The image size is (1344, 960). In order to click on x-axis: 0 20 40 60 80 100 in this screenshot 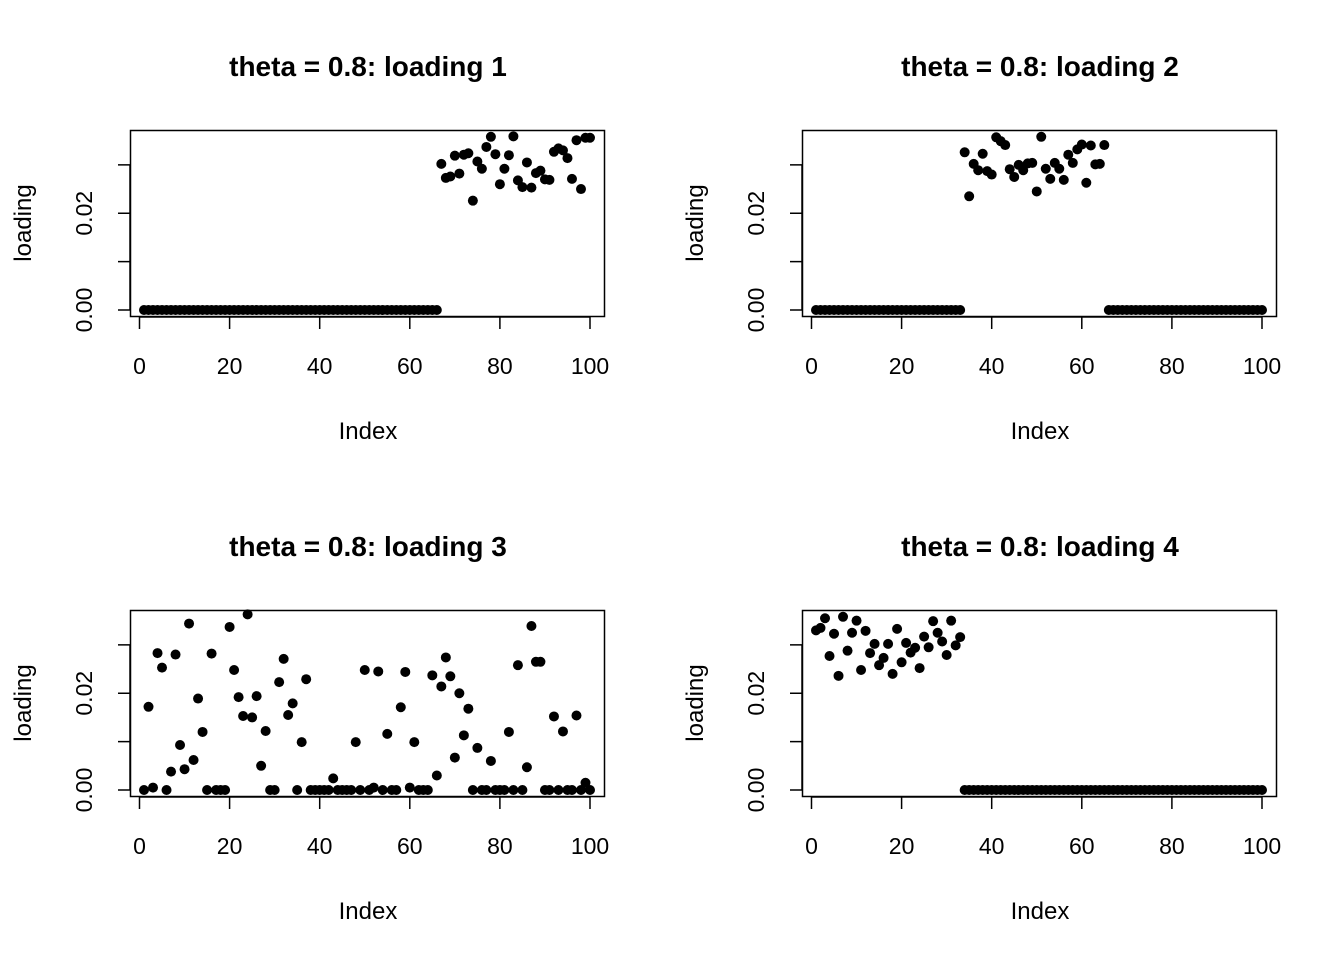, I will do `click(1043, 347)`.